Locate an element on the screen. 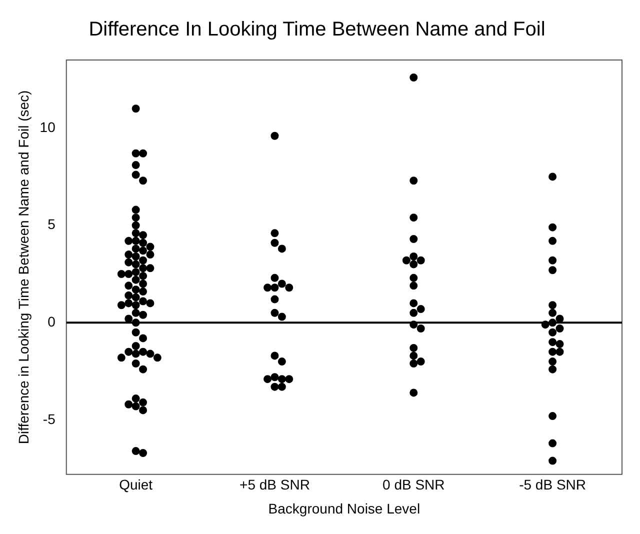  x-tick-label: 0 dB SNR is located at coordinates (413, 484).